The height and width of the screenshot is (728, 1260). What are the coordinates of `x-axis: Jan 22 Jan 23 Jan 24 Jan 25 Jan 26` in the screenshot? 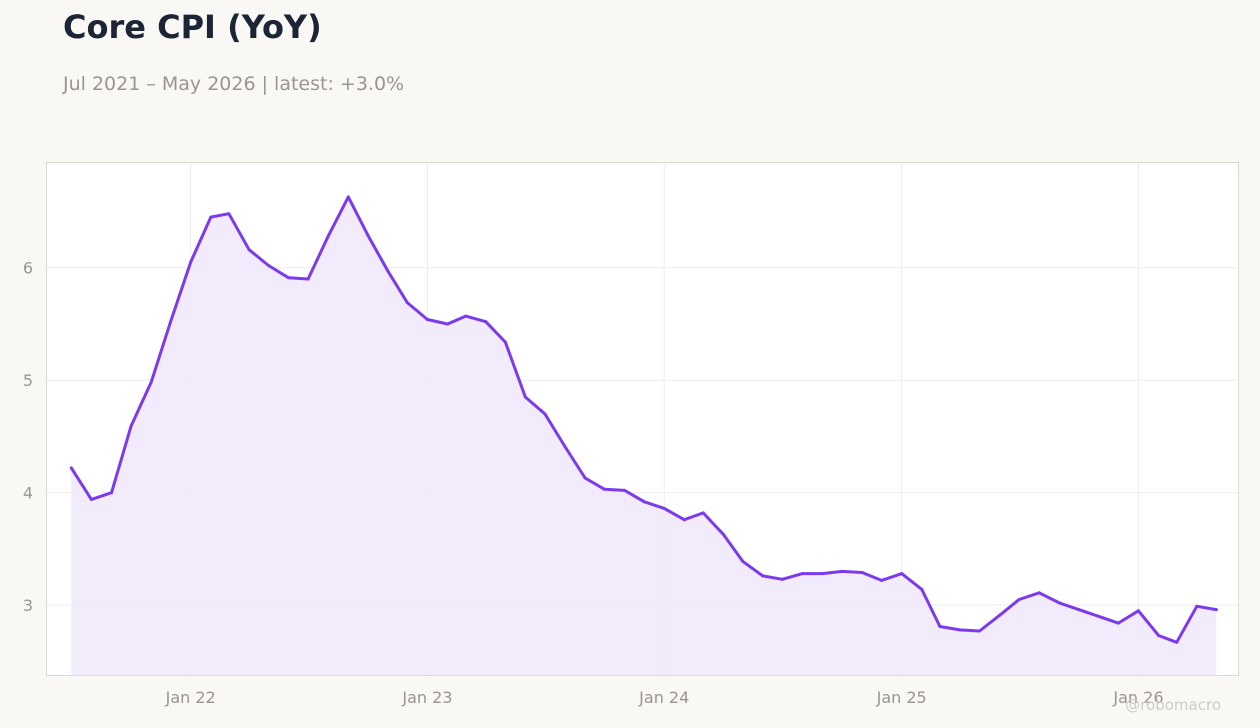 It's located at (664, 697).